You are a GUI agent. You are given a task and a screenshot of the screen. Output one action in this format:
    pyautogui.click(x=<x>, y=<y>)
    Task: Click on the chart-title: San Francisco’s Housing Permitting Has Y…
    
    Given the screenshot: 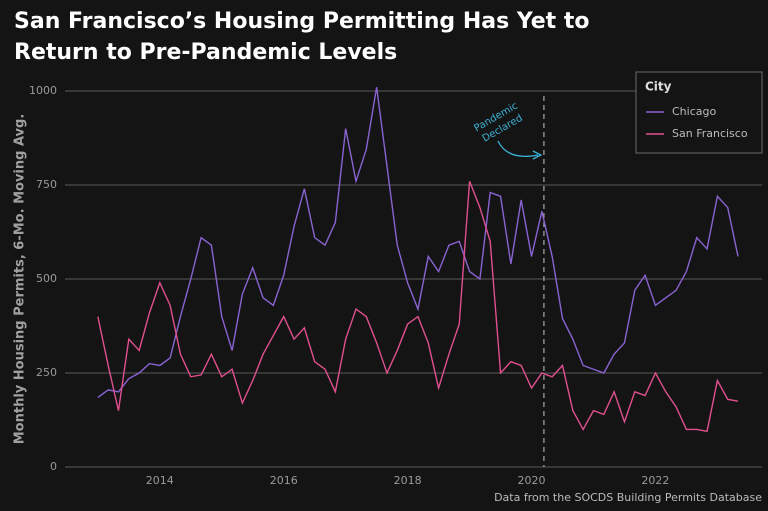 What is the action you would take?
    pyautogui.click(x=301, y=37)
    